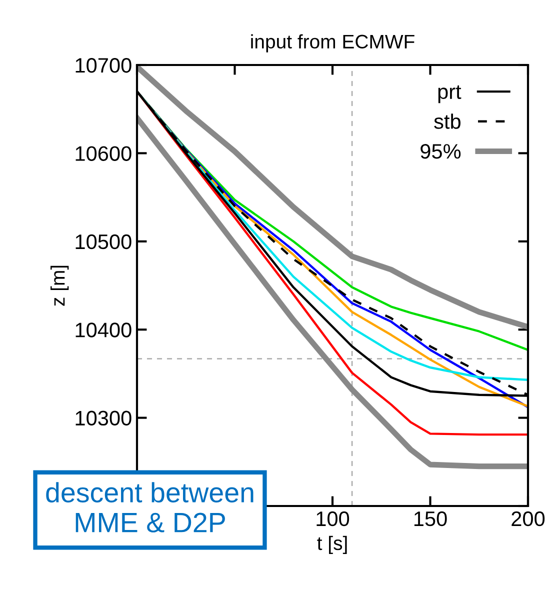 The height and width of the screenshot is (591, 557). I want to click on legend-label: 95%, so click(440, 151).